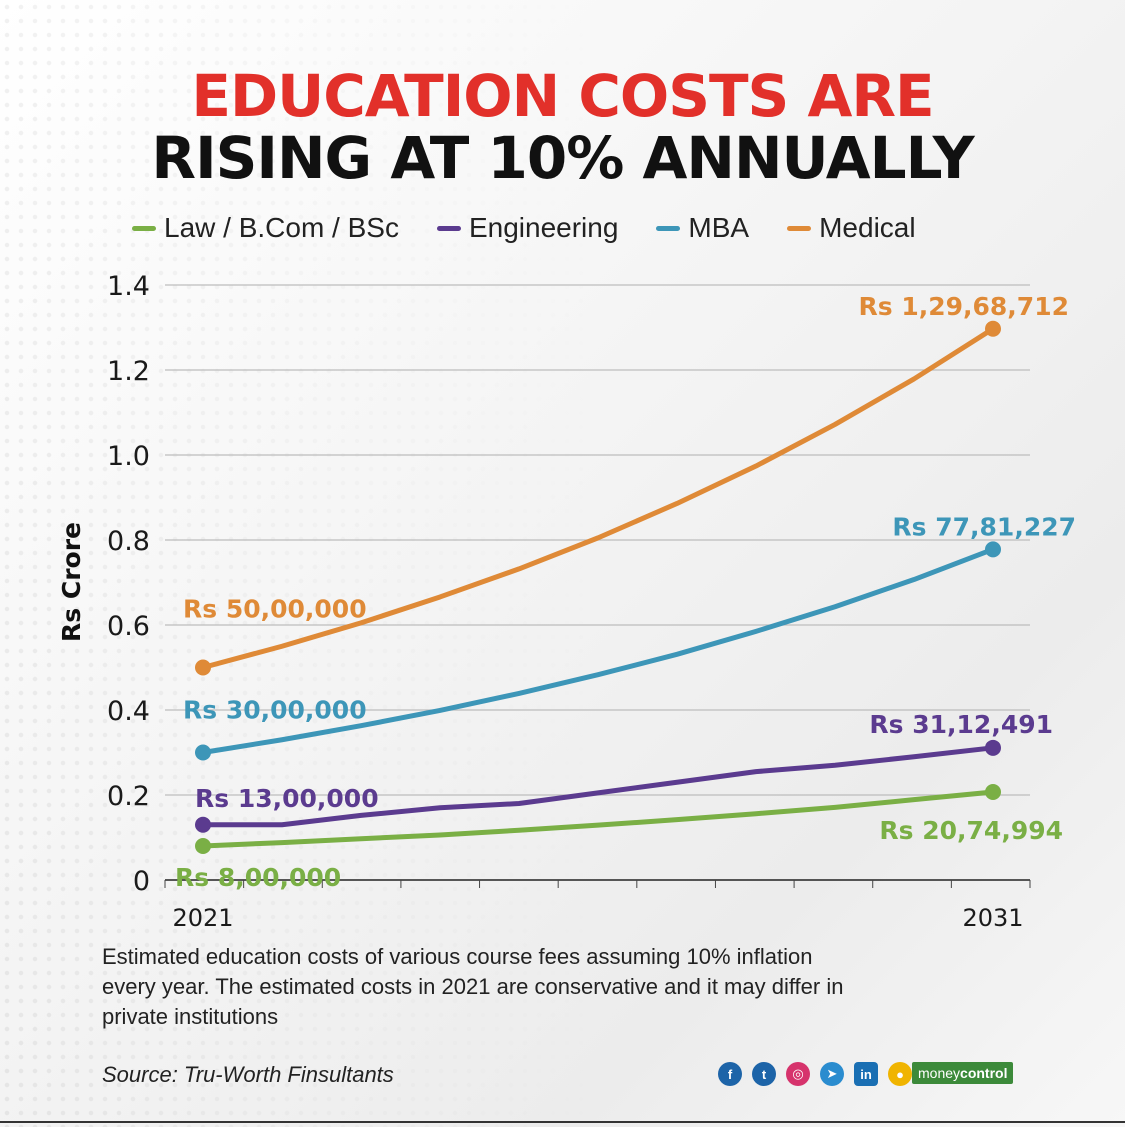  I want to click on twitter-icon: t, so click(764, 1074).